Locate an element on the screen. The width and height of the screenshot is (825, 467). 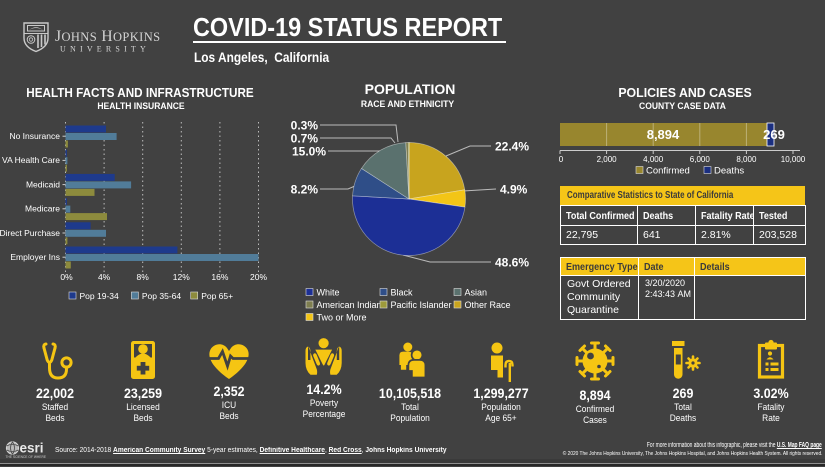
svg-text: 48.6% is located at coordinates (512, 263).